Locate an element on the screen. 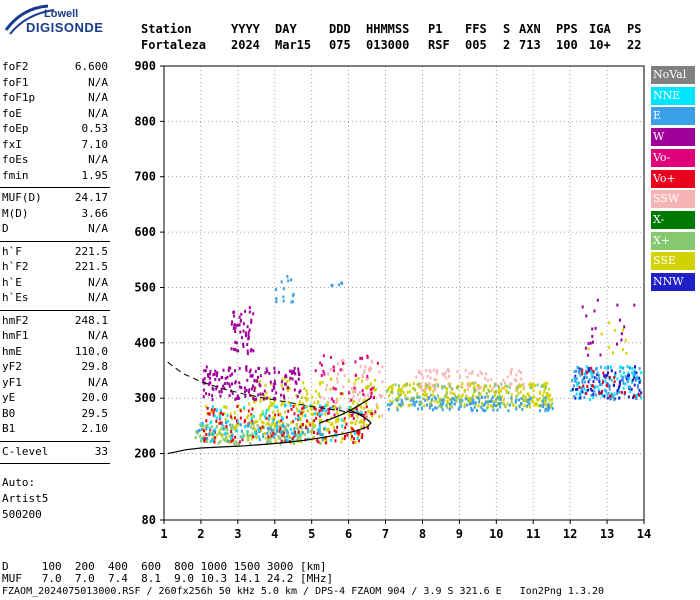  note-line: Artist5 is located at coordinates (25, 498).